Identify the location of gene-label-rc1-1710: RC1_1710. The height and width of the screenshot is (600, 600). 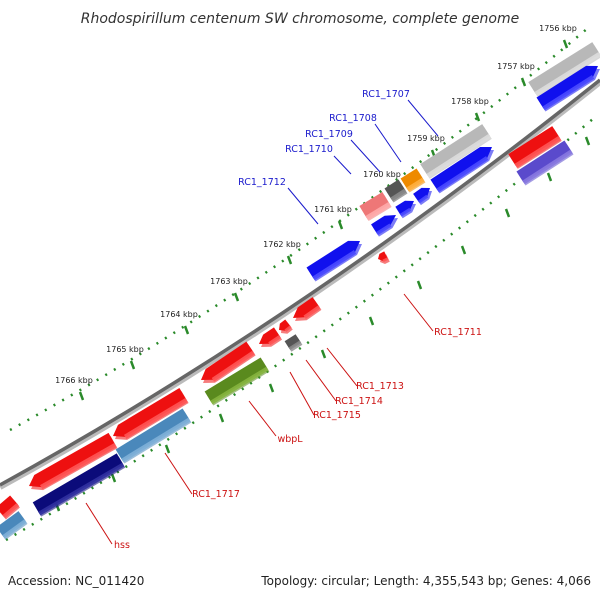
(309, 149).